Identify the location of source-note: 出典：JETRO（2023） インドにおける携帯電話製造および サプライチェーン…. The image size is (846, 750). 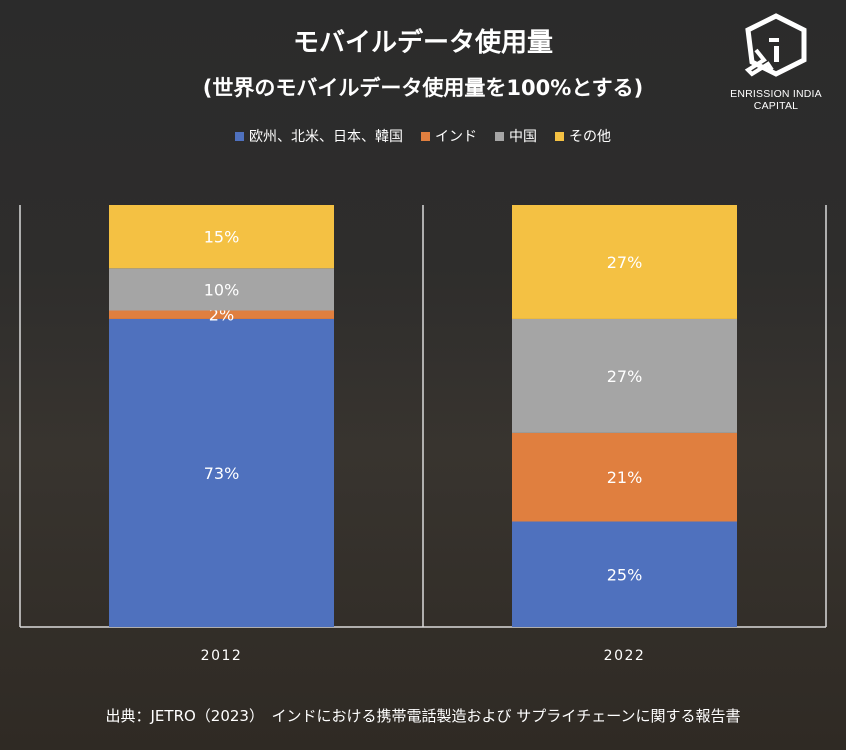
(423, 716).